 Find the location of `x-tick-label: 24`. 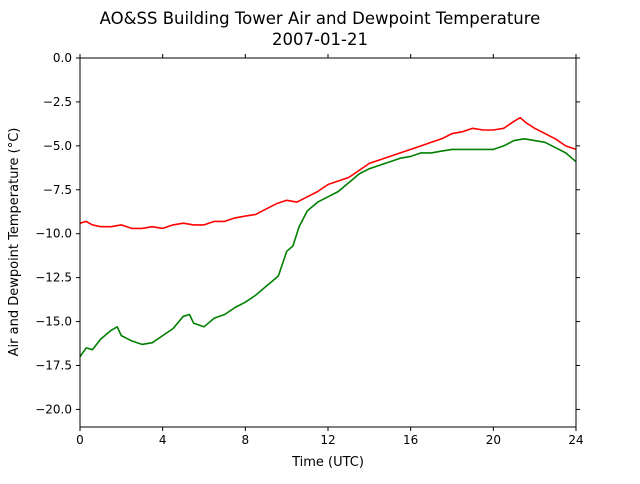

x-tick-label: 24 is located at coordinates (575, 440).